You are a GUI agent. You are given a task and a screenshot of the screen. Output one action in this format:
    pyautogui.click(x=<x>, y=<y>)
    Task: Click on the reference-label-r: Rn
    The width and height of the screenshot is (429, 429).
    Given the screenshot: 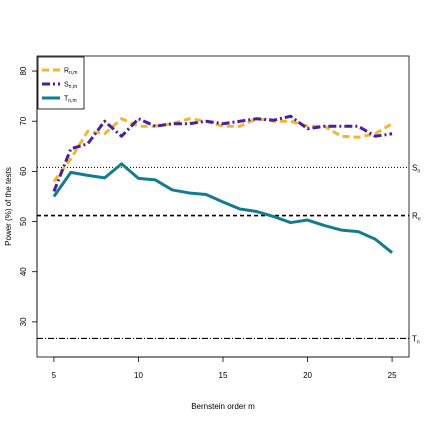 What is the action you would take?
    pyautogui.click(x=416, y=217)
    